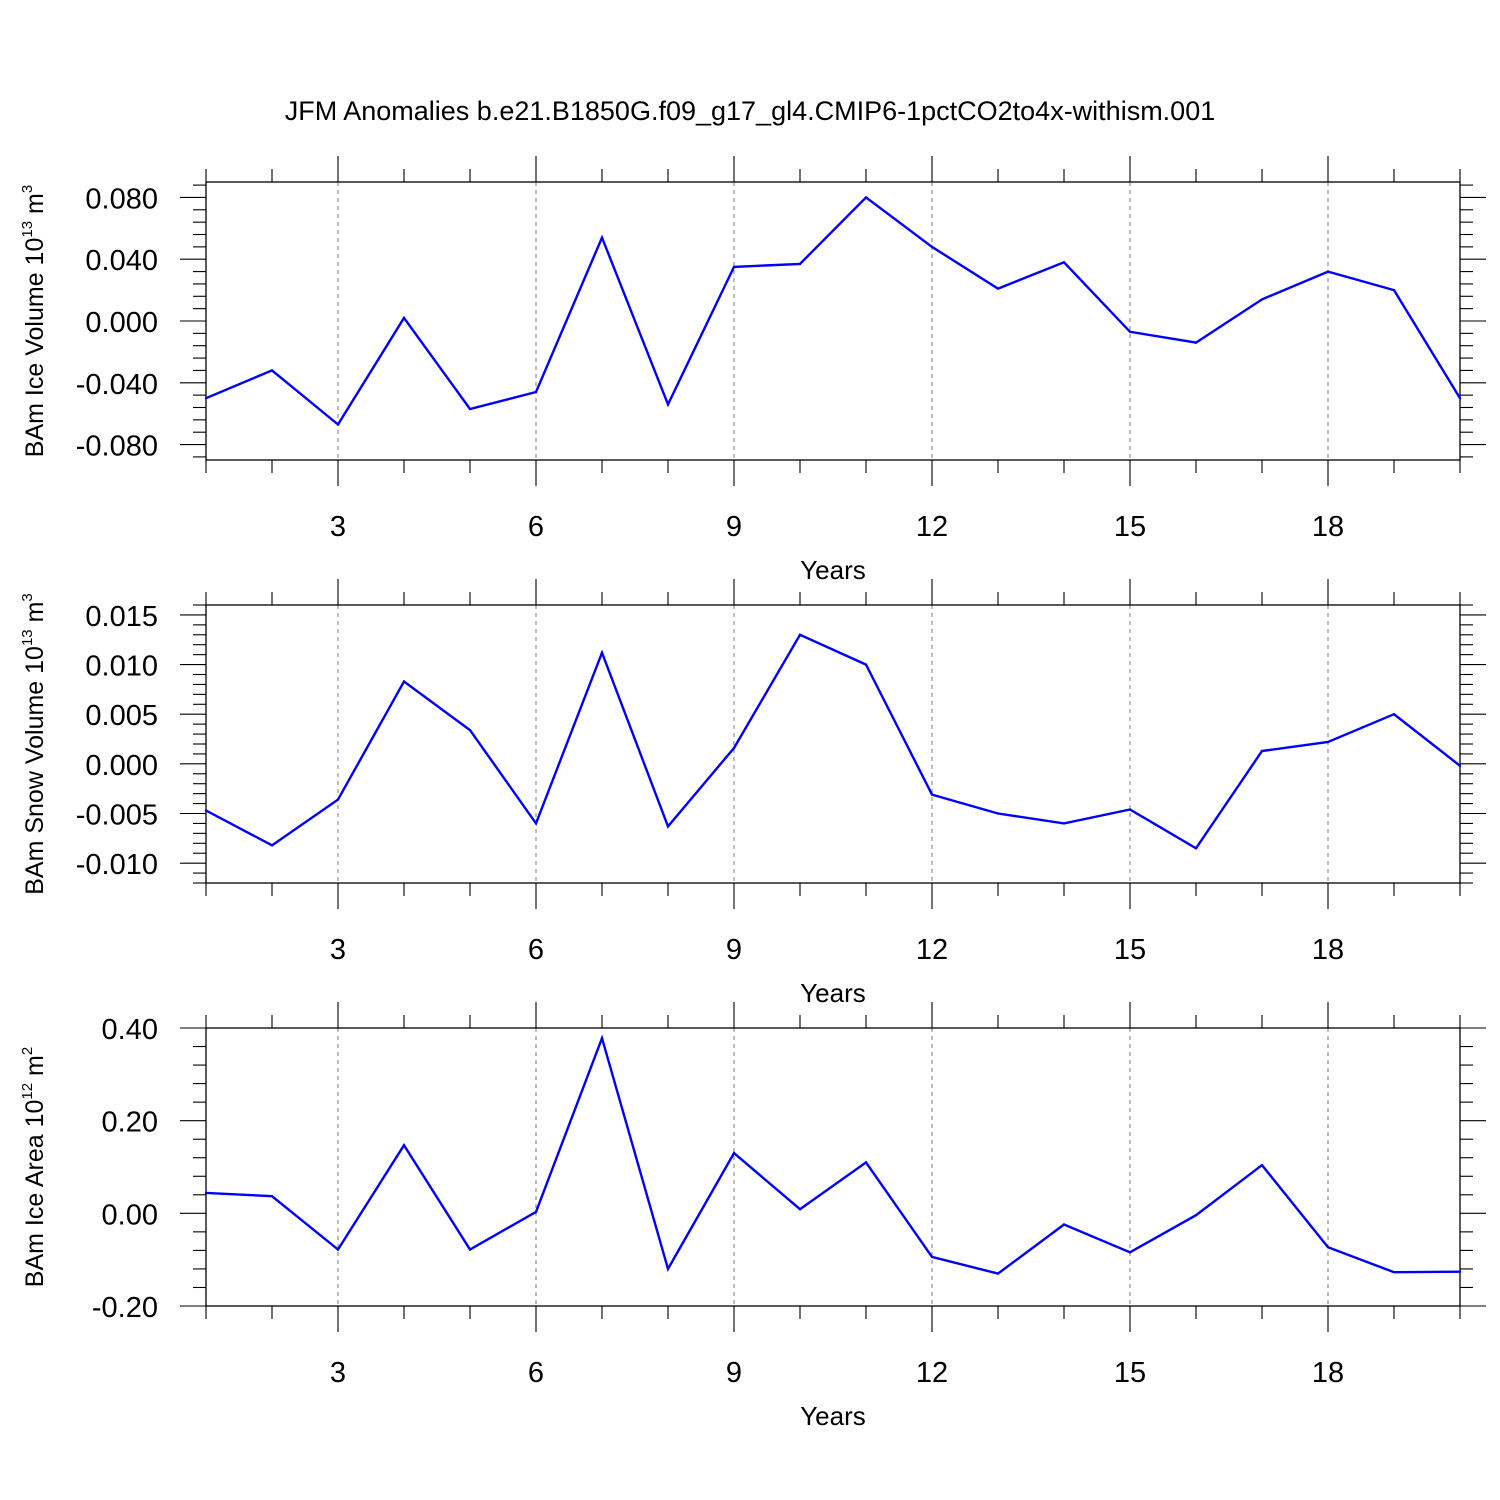 This screenshot has height=1500, width=1500. Describe the element at coordinates (121, 667) in the screenshot. I see `y-tick-label: 0.010` at that location.